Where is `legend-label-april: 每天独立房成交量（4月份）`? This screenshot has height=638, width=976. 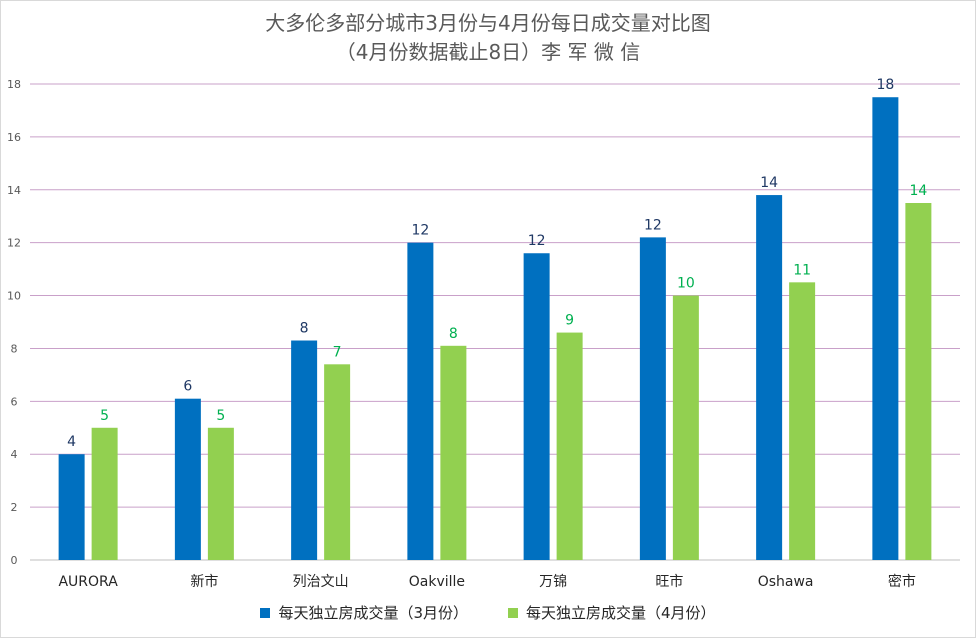 legend-label-april: 每天独立房成交量（4月份） is located at coordinates (621, 613).